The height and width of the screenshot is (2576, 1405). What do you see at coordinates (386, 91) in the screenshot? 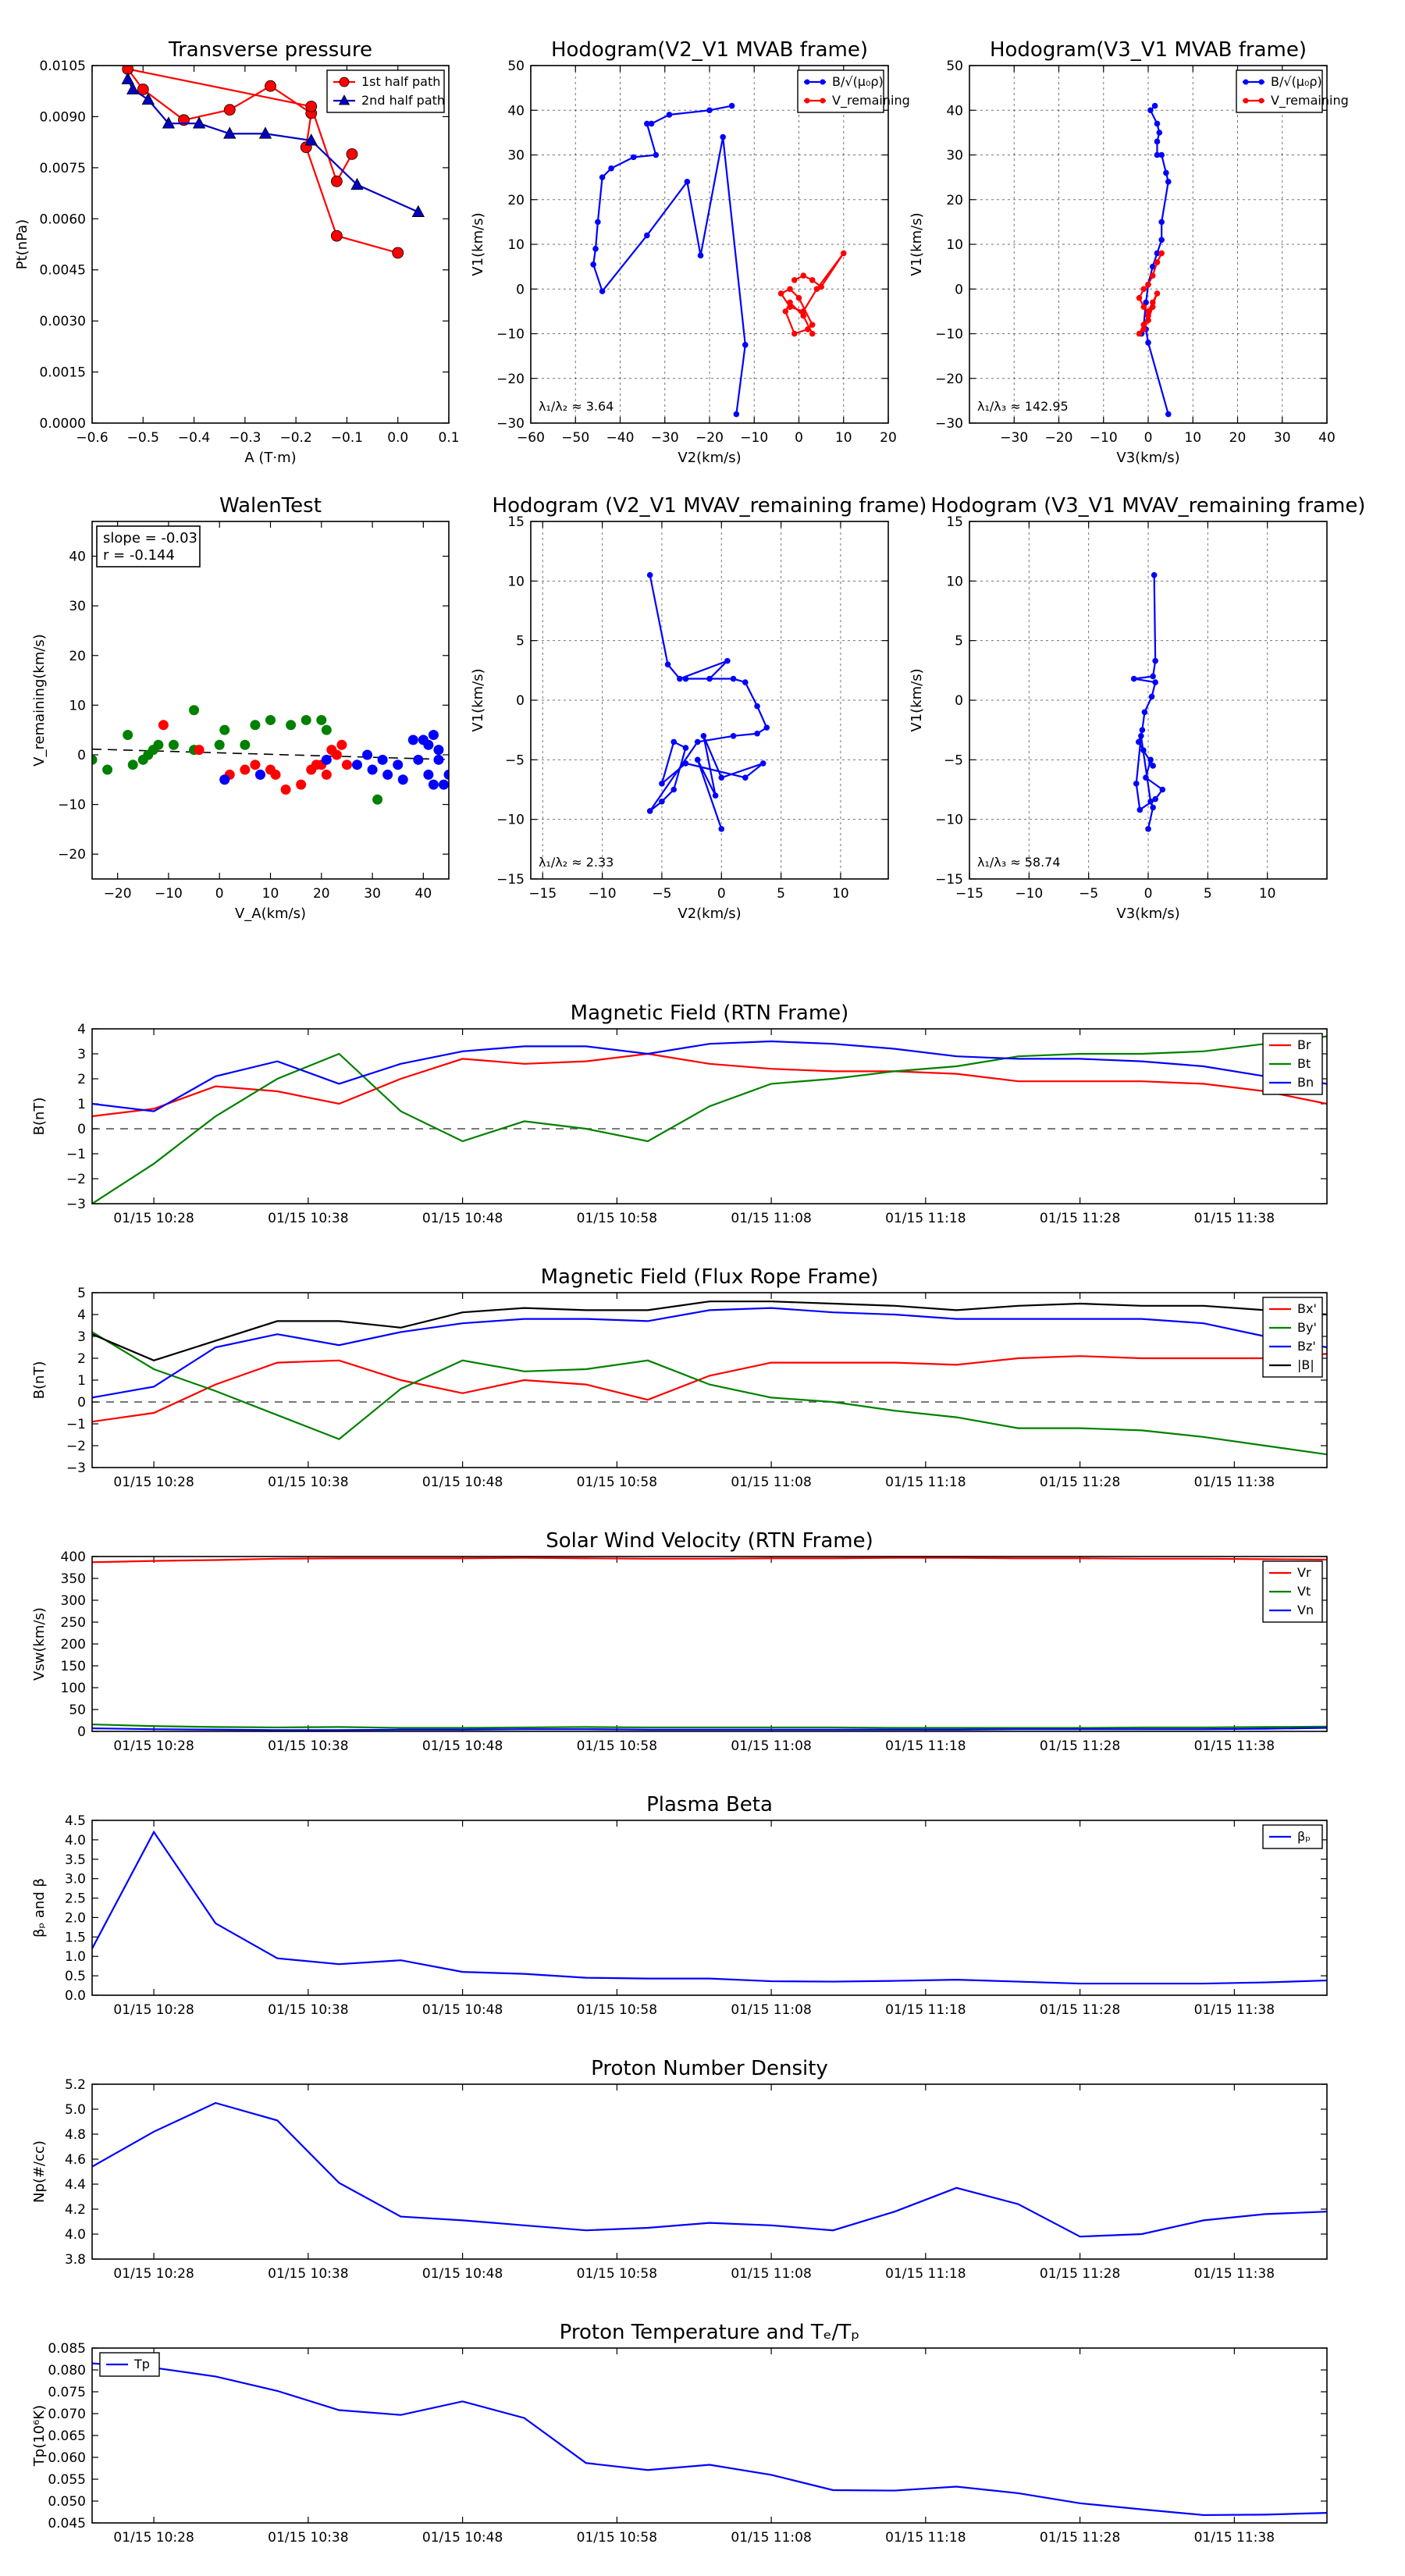
I see `legend: 1st half path 2nd half path` at bounding box center [386, 91].